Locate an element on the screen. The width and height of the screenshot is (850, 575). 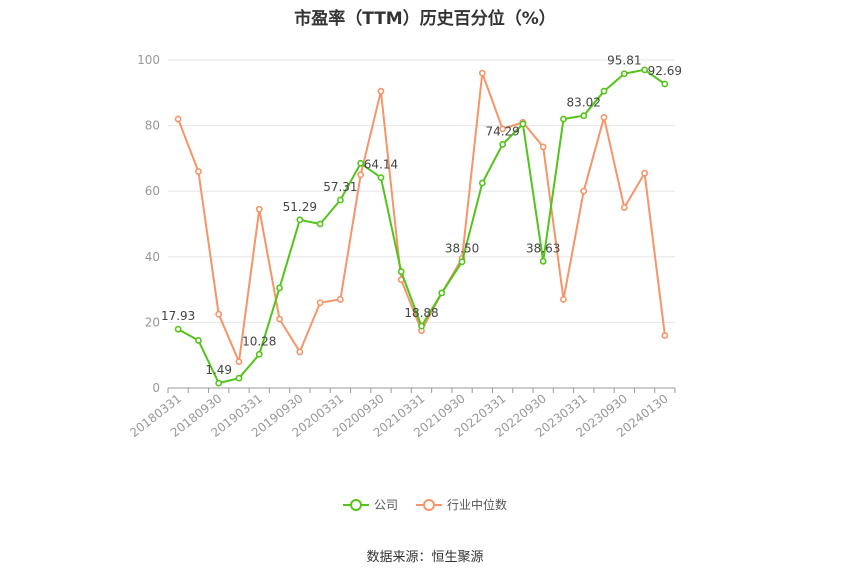
data-label: 57.31 is located at coordinates (340, 187).